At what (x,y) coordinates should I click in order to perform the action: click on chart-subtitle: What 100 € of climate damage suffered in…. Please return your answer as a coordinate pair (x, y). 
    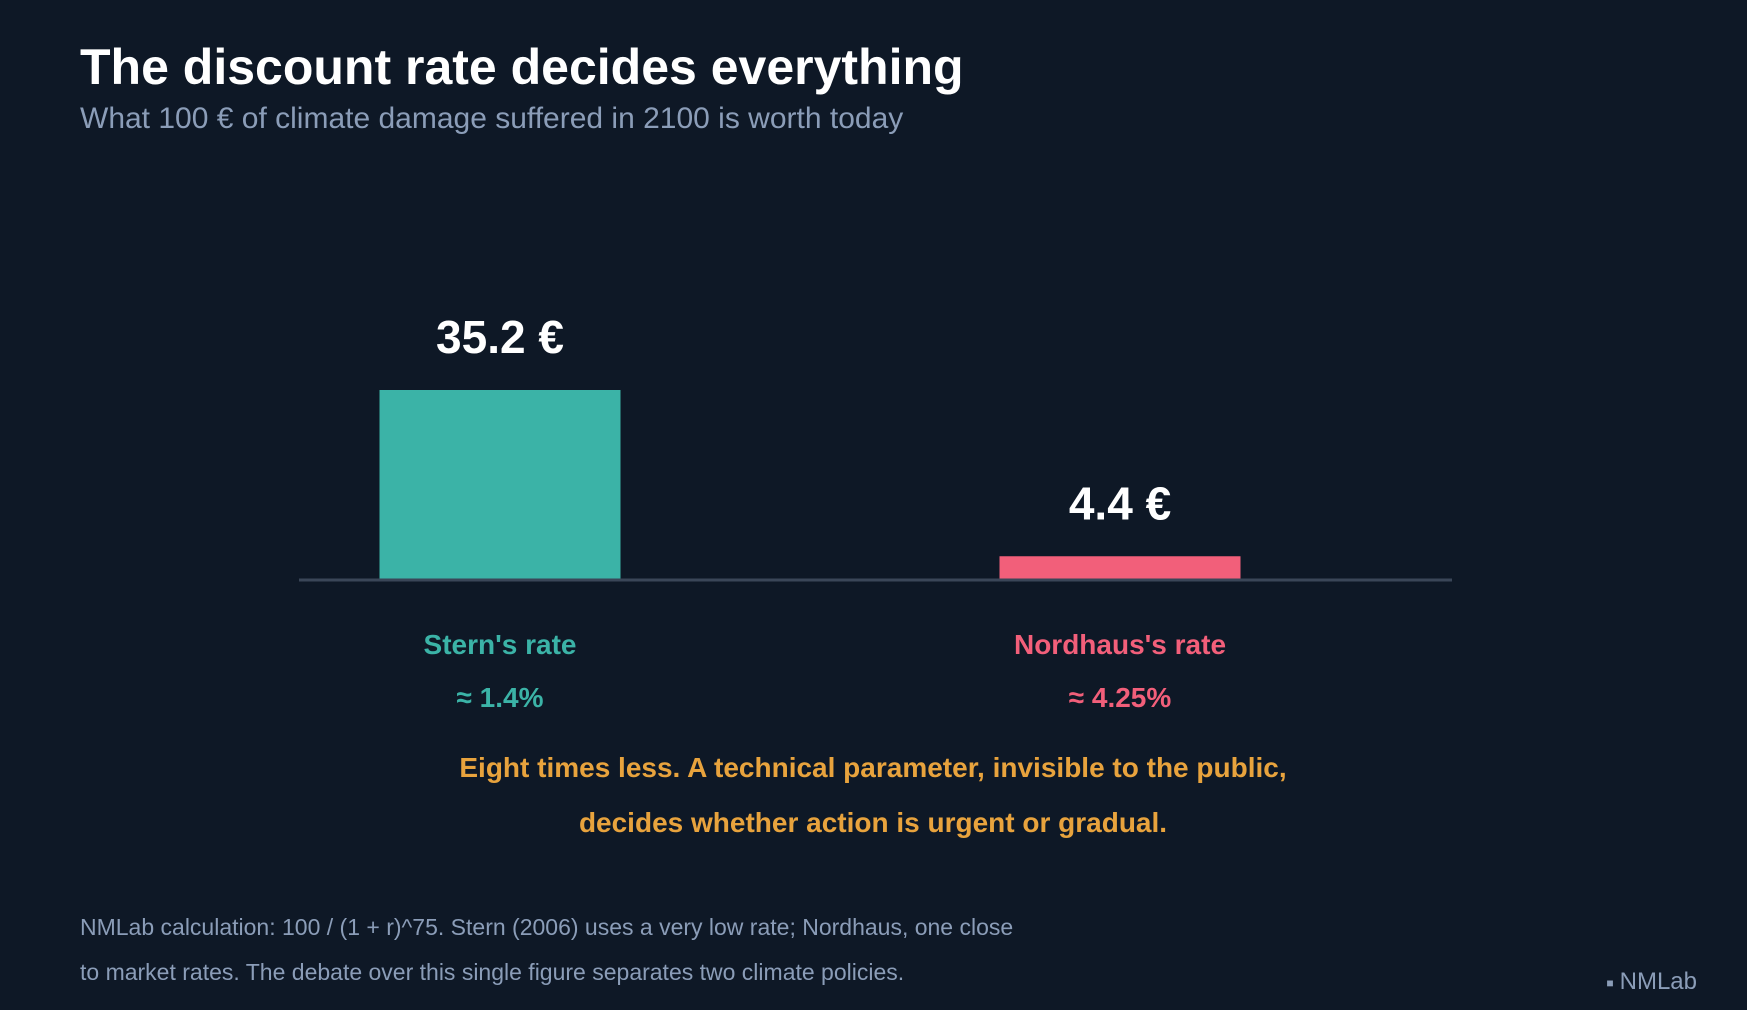
    Looking at the image, I should click on (492, 118).